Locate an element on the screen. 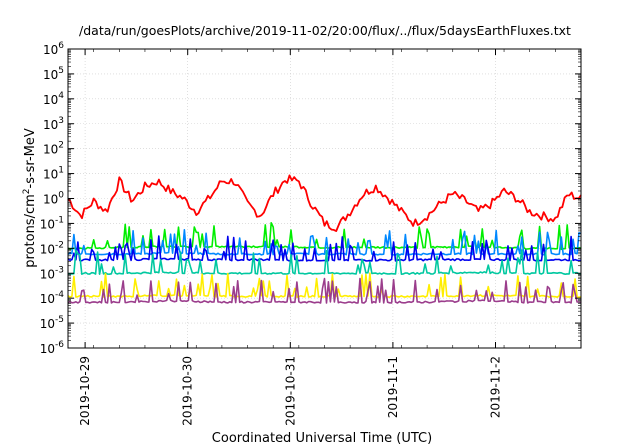 This screenshot has width=640, height=448. y-tick-label: 10³ is located at coordinates (53, 124).